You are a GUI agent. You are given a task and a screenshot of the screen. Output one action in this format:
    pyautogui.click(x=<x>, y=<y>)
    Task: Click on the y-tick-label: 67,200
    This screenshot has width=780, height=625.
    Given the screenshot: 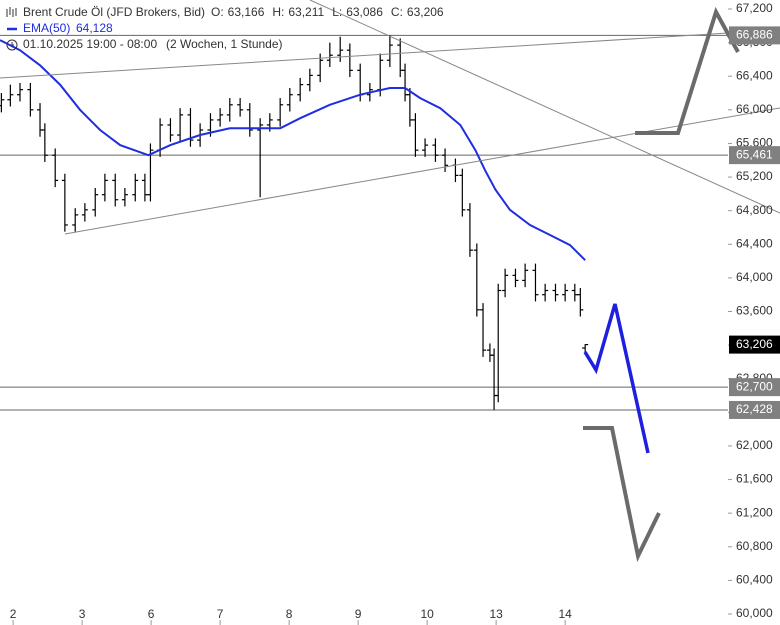 What is the action you would take?
    pyautogui.click(x=754, y=8)
    